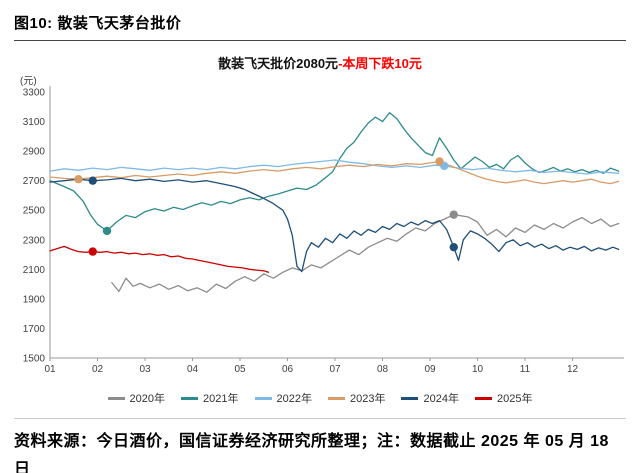  What do you see at coordinates (320, 40) in the screenshot?
I see `title-divider` at bounding box center [320, 40].